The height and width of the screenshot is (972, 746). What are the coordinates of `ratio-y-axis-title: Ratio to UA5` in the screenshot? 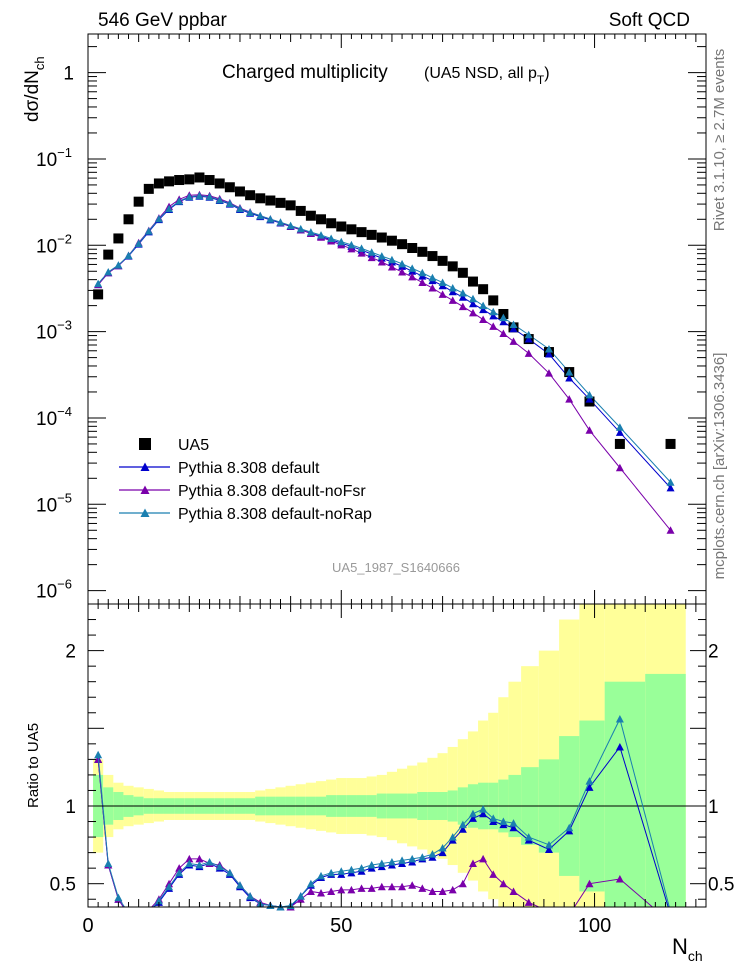 It's located at (33, 765).